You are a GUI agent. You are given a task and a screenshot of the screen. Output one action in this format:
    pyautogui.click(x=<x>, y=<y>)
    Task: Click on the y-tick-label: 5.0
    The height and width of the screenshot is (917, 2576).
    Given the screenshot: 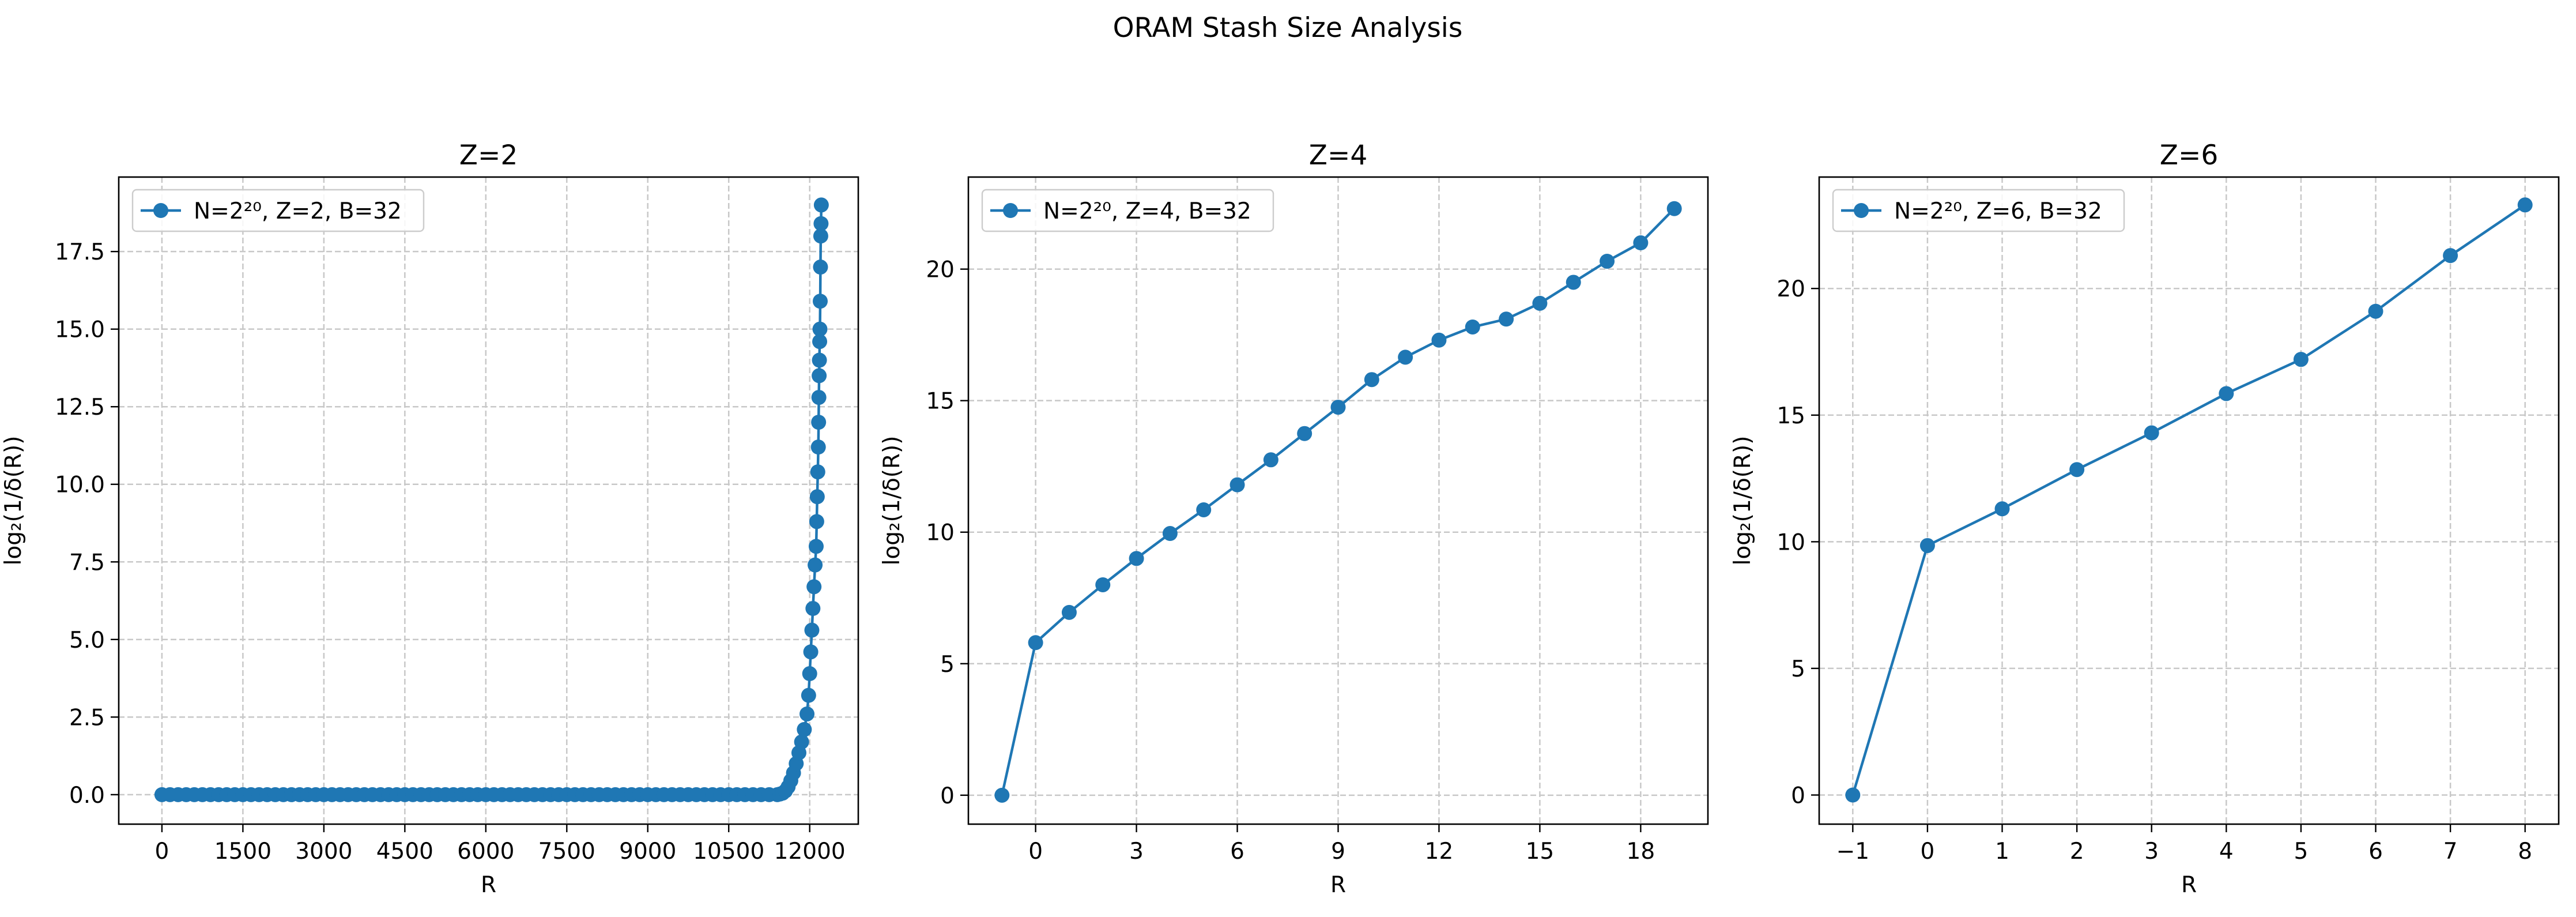 What is the action you would take?
    pyautogui.click(x=87, y=640)
    